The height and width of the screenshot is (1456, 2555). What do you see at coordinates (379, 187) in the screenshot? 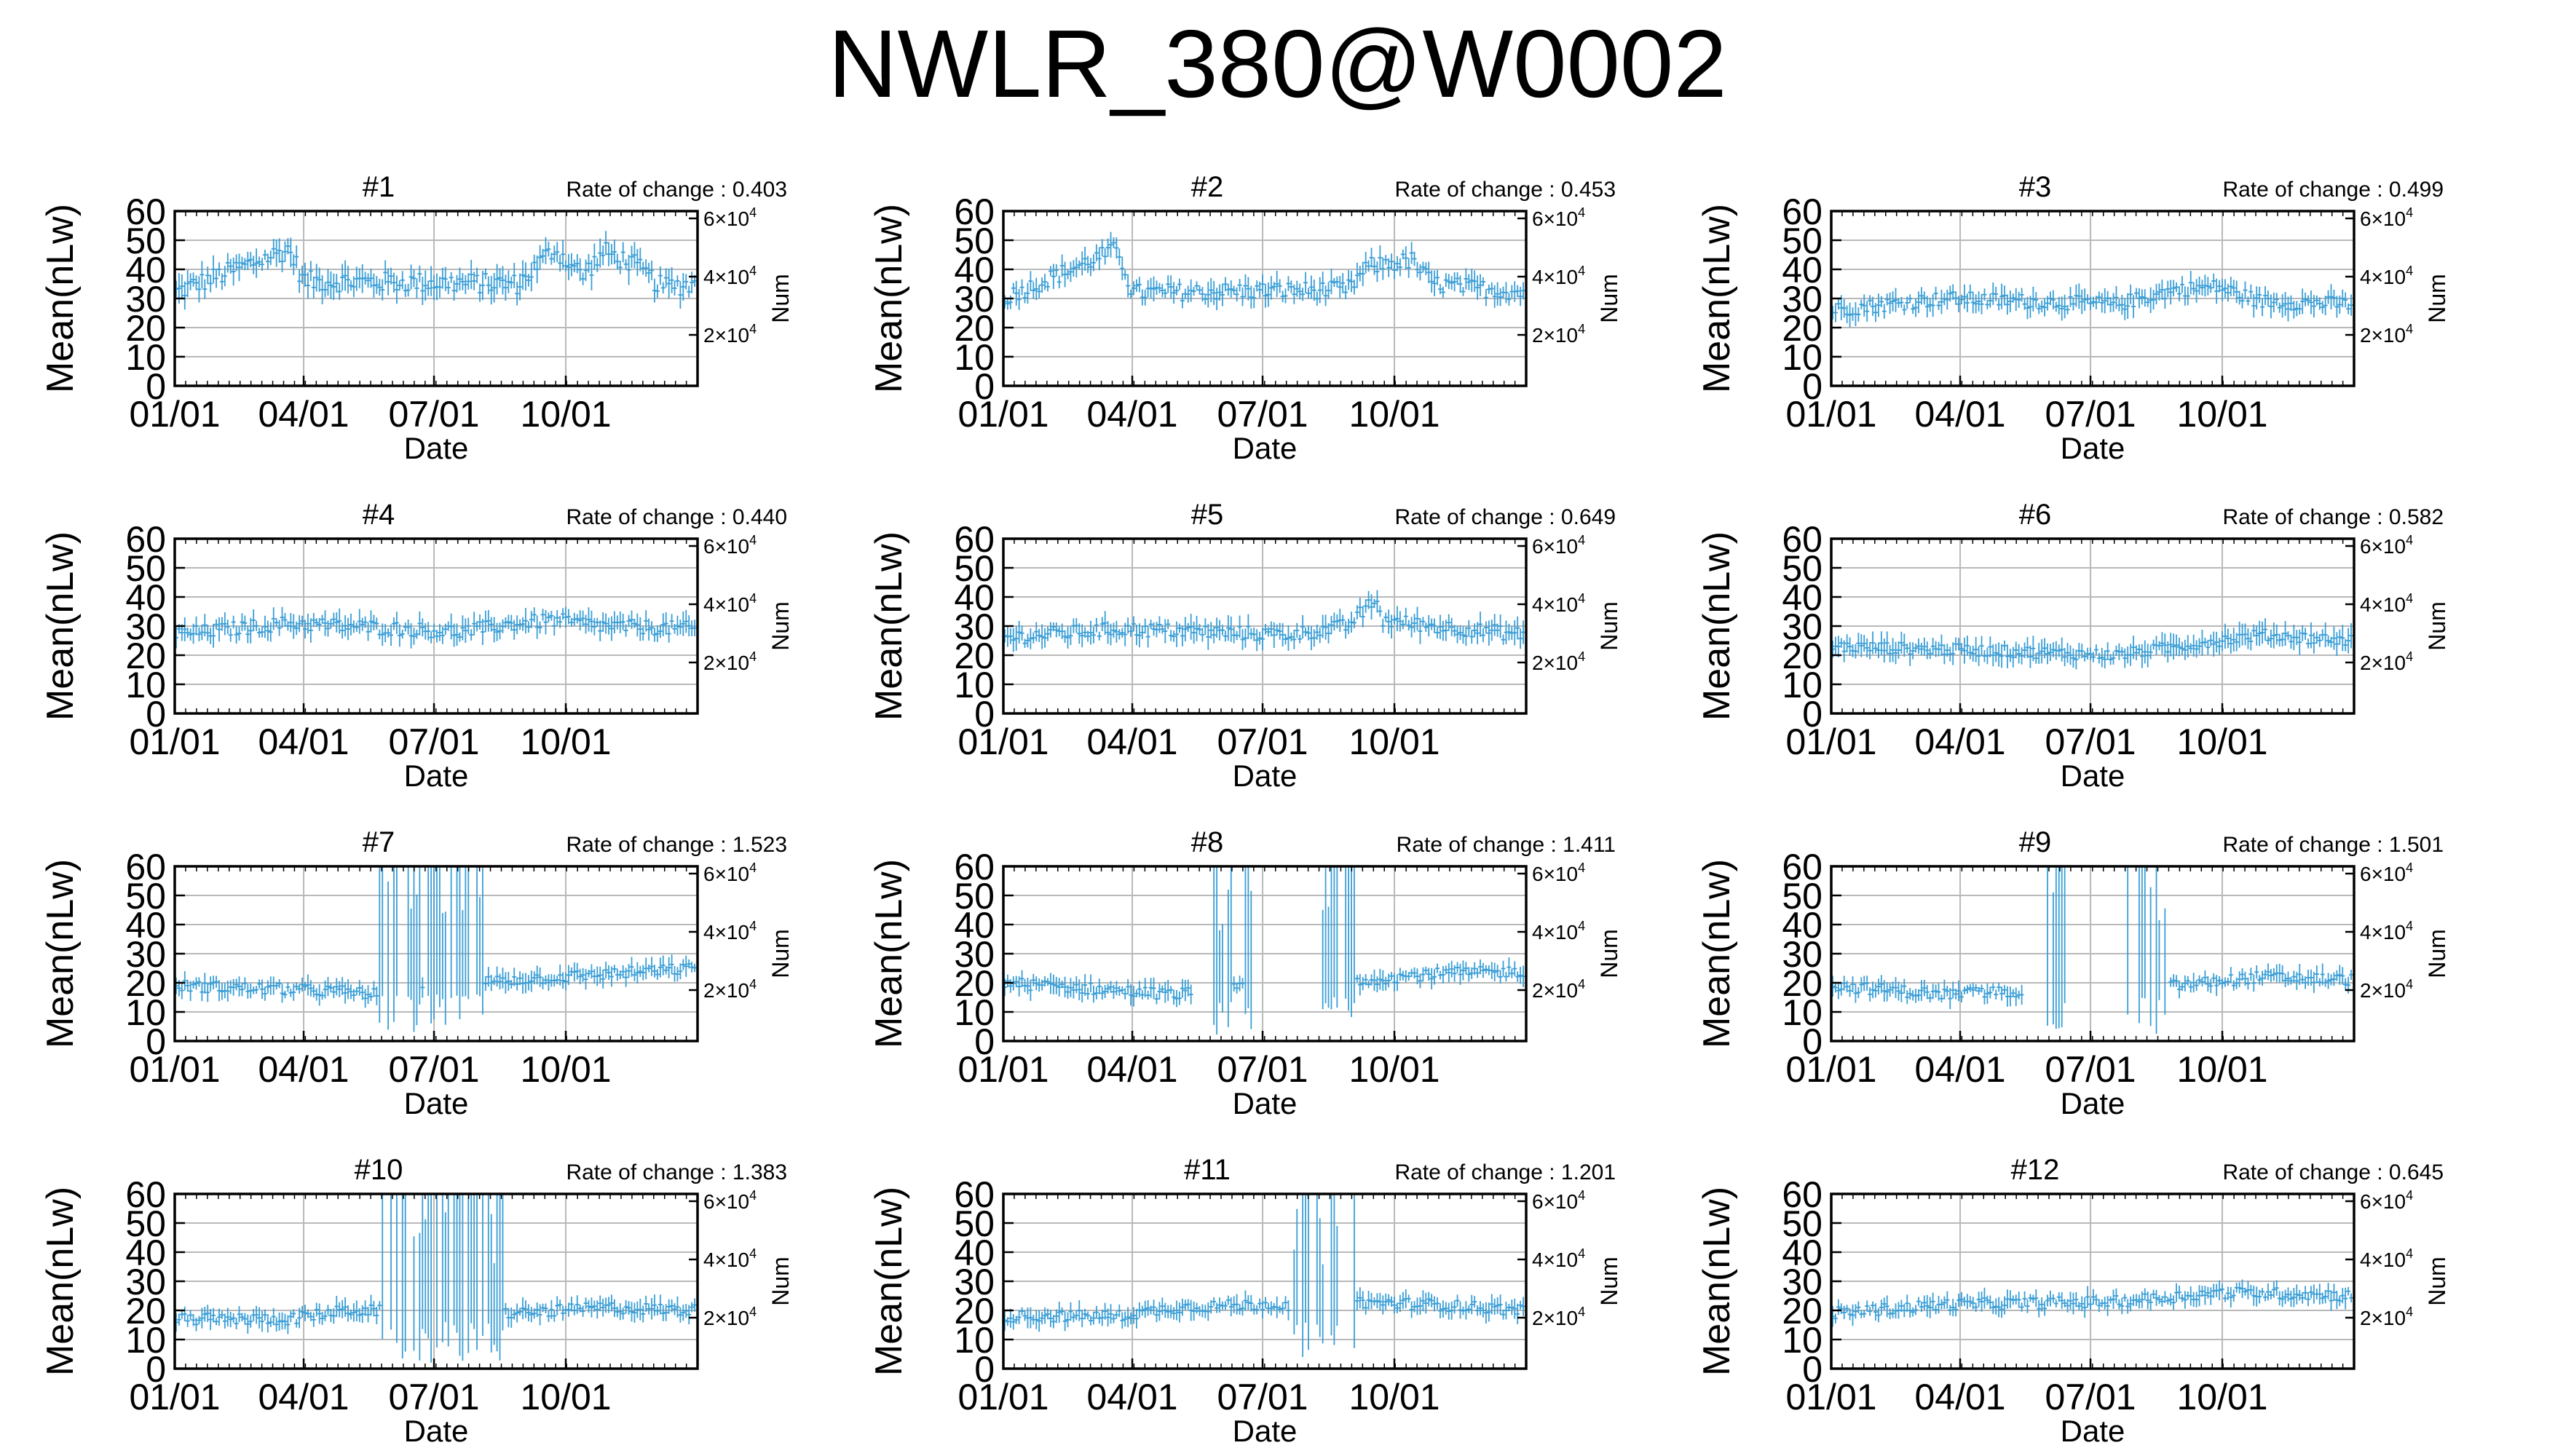
I see `panel-title: #1` at bounding box center [379, 187].